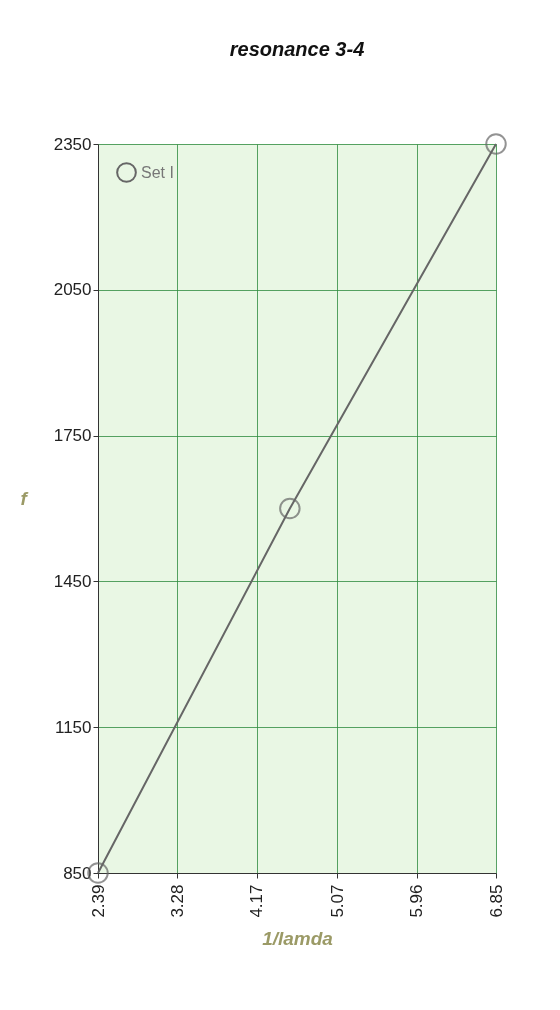 Image resolution: width=560 pixels, height=1010 pixels. Describe the element at coordinates (257, 901) in the screenshot. I see `x-tick-label: 4.17` at that location.